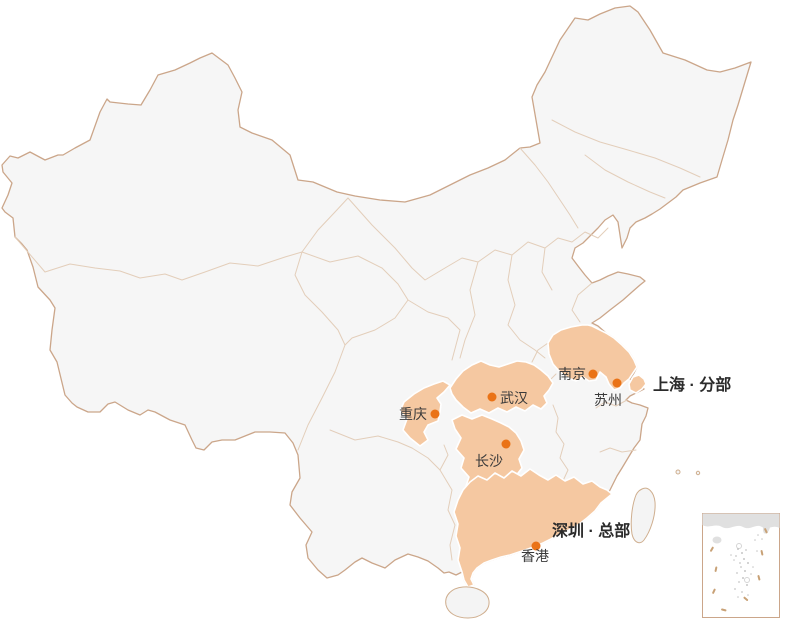 This screenshot has height=622, width=788. Describe the element at coordinates (506, 444) in the screenshot. I see `city-dot-changsha` at that location.